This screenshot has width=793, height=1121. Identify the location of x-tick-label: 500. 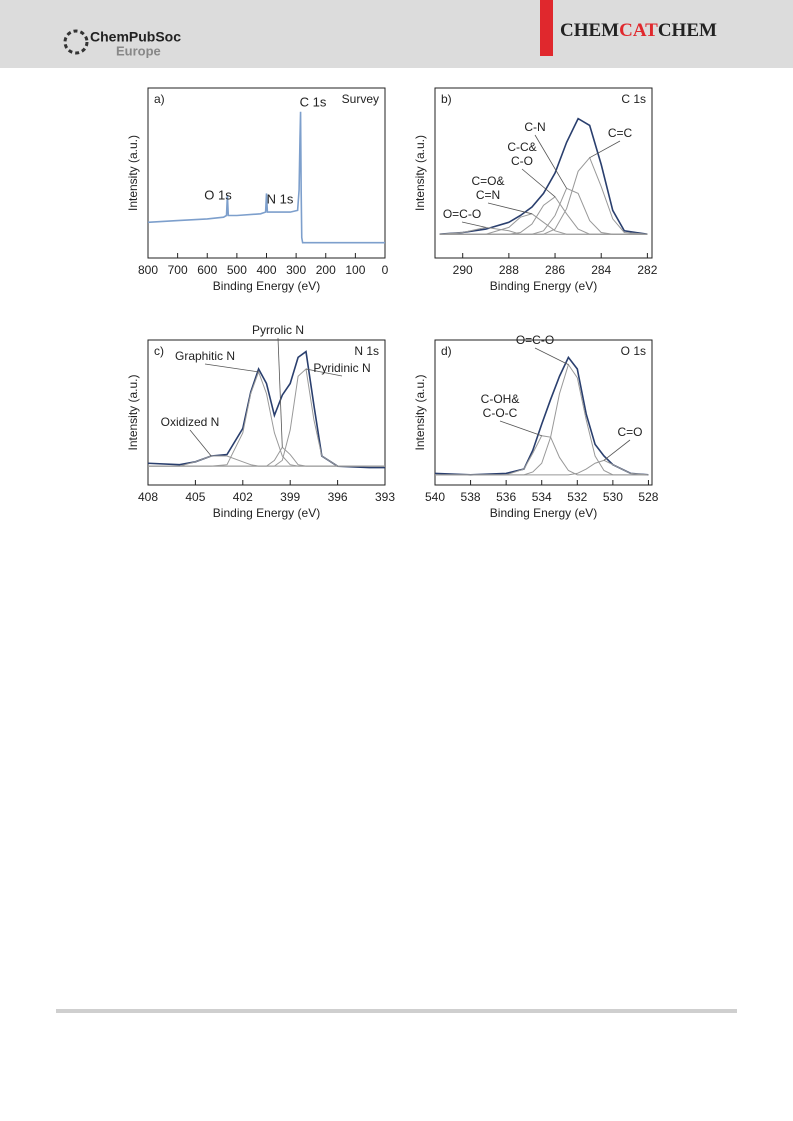
(237, 270).